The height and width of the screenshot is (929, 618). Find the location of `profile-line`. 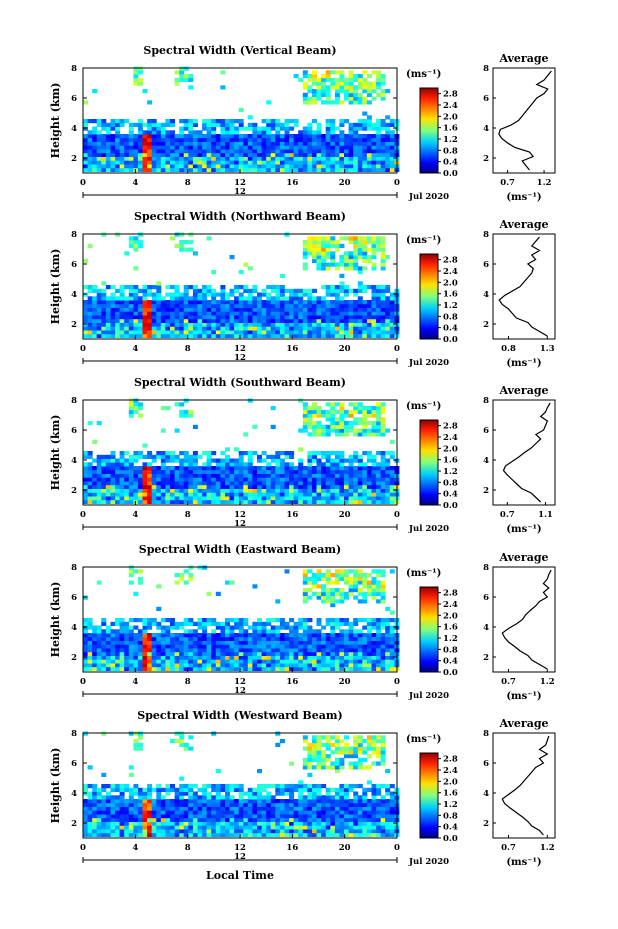

profile-line is located at coordinates (526, 619).